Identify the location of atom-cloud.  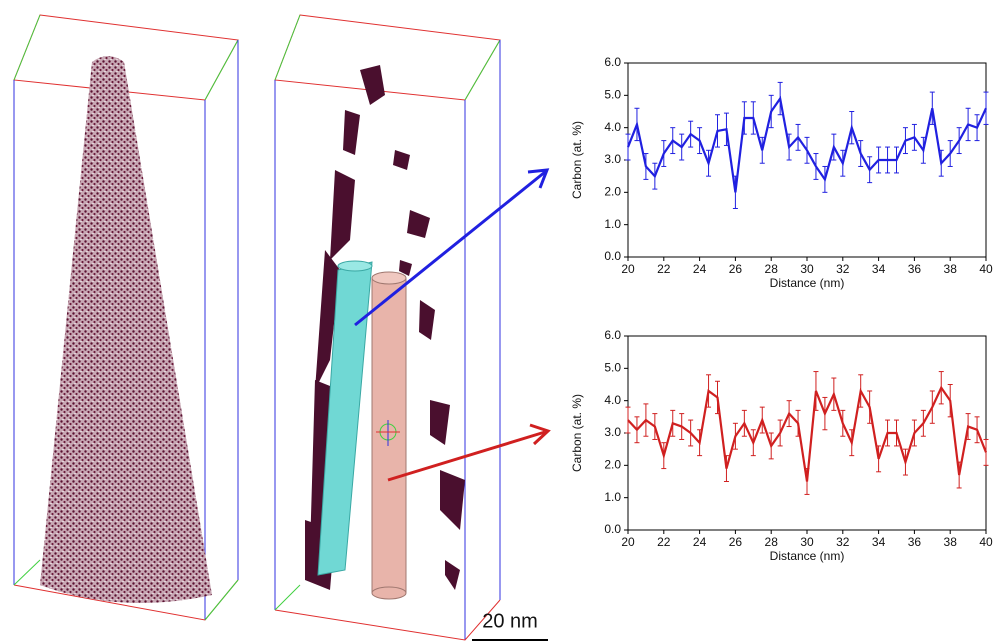
(126, 329).